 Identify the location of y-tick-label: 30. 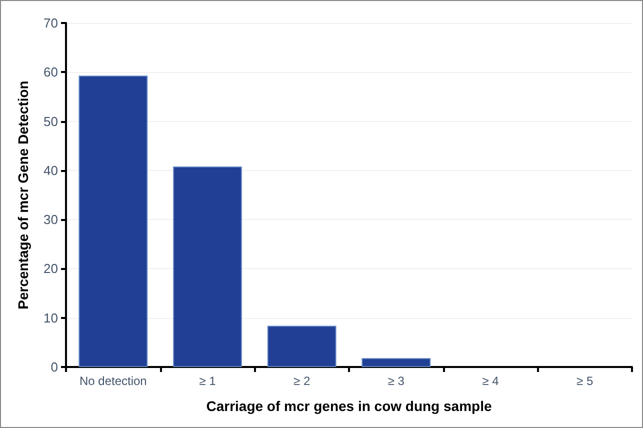
(51, 220).